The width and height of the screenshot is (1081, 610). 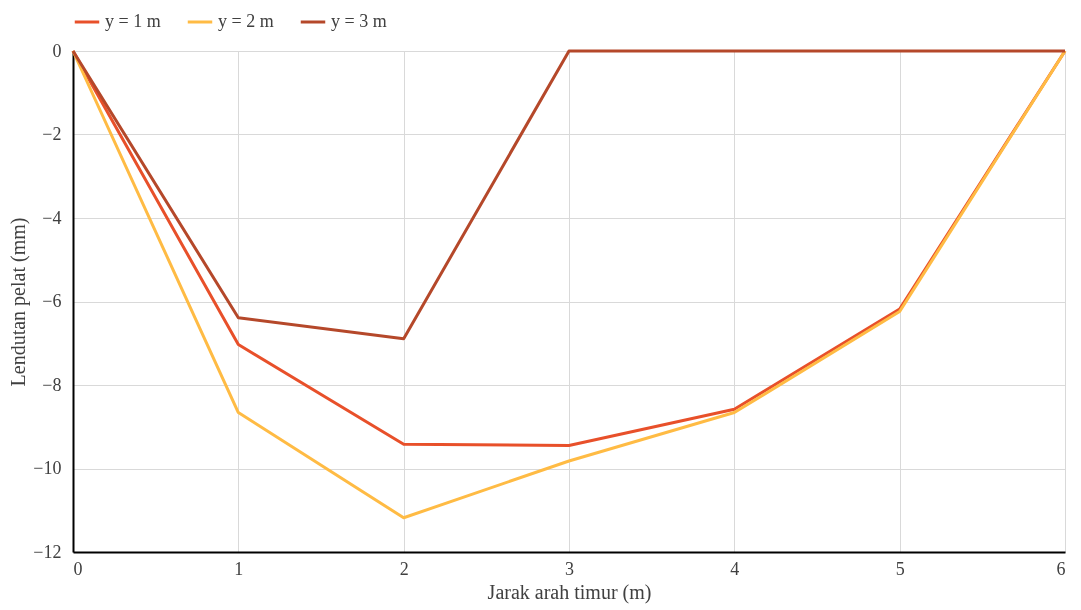 What do you see at coordinates (52, 134) in the screenshot?
I see `y-tick-label: −2` at bounding box center [52, 134].